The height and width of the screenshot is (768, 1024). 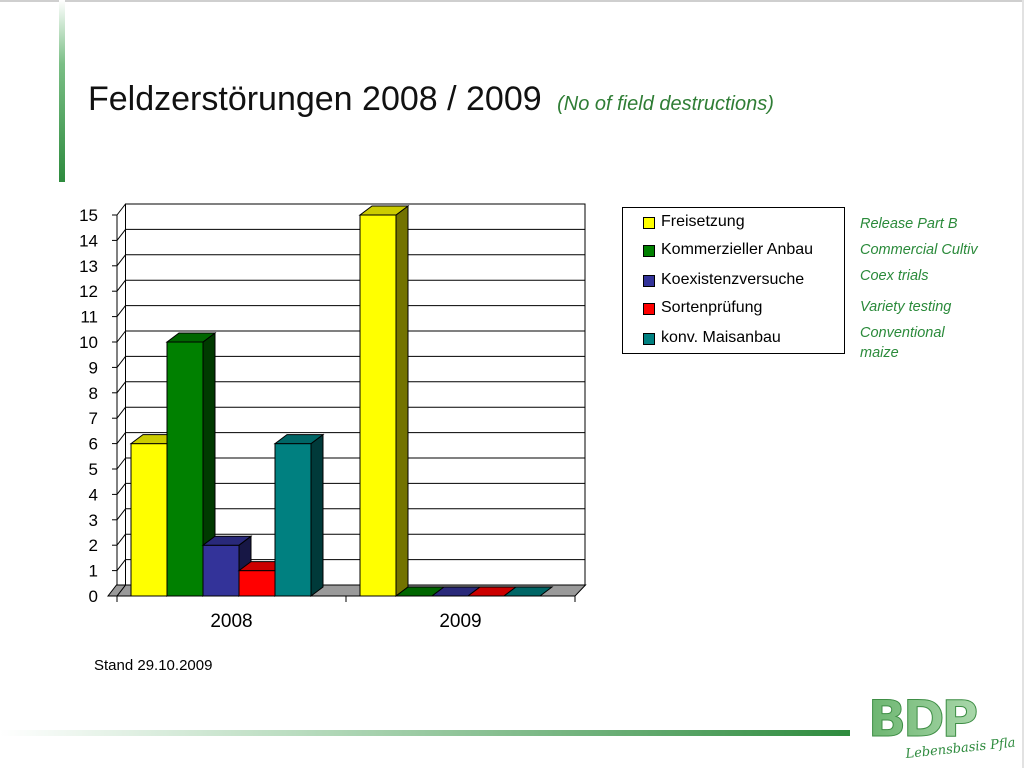 I want to click on y-tick-label: 4, so click(x=93, y=494).